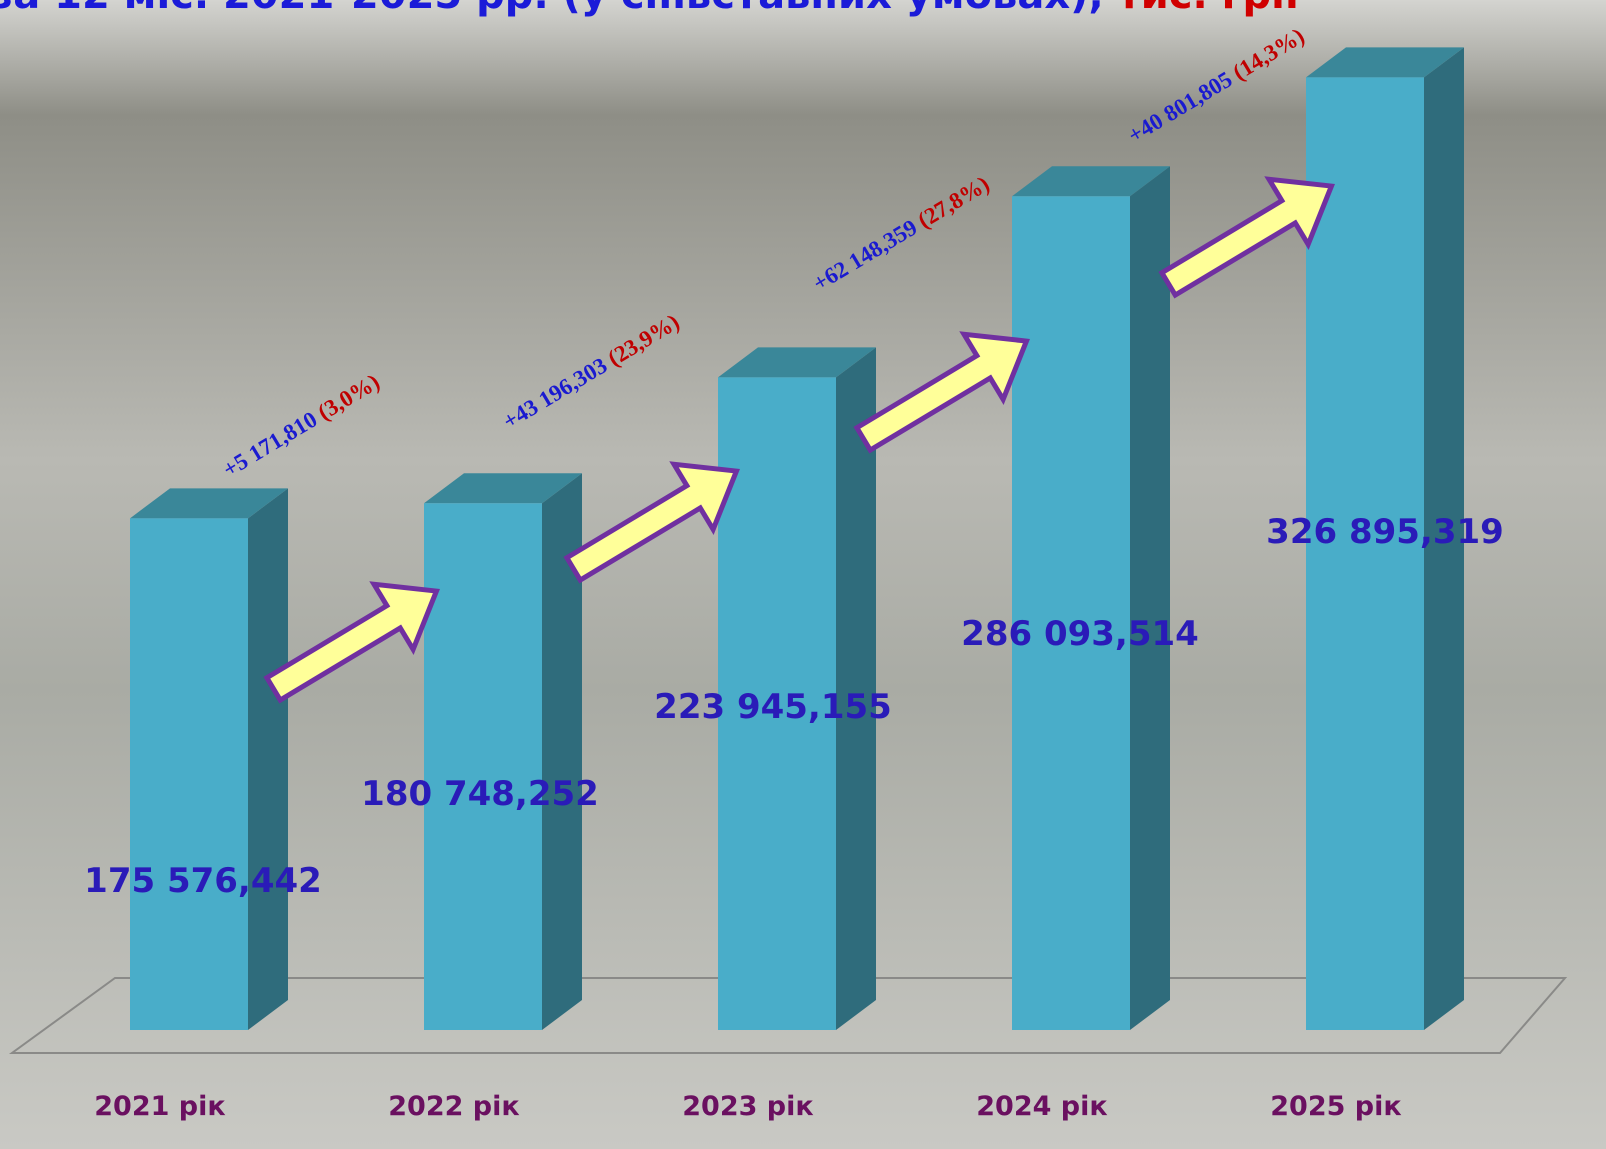 This screenshot has height=1149, width=1606. Describe the element at coordinates (1208, 9) in the screenshot. I see `title-unit: тис. грн` at that location.